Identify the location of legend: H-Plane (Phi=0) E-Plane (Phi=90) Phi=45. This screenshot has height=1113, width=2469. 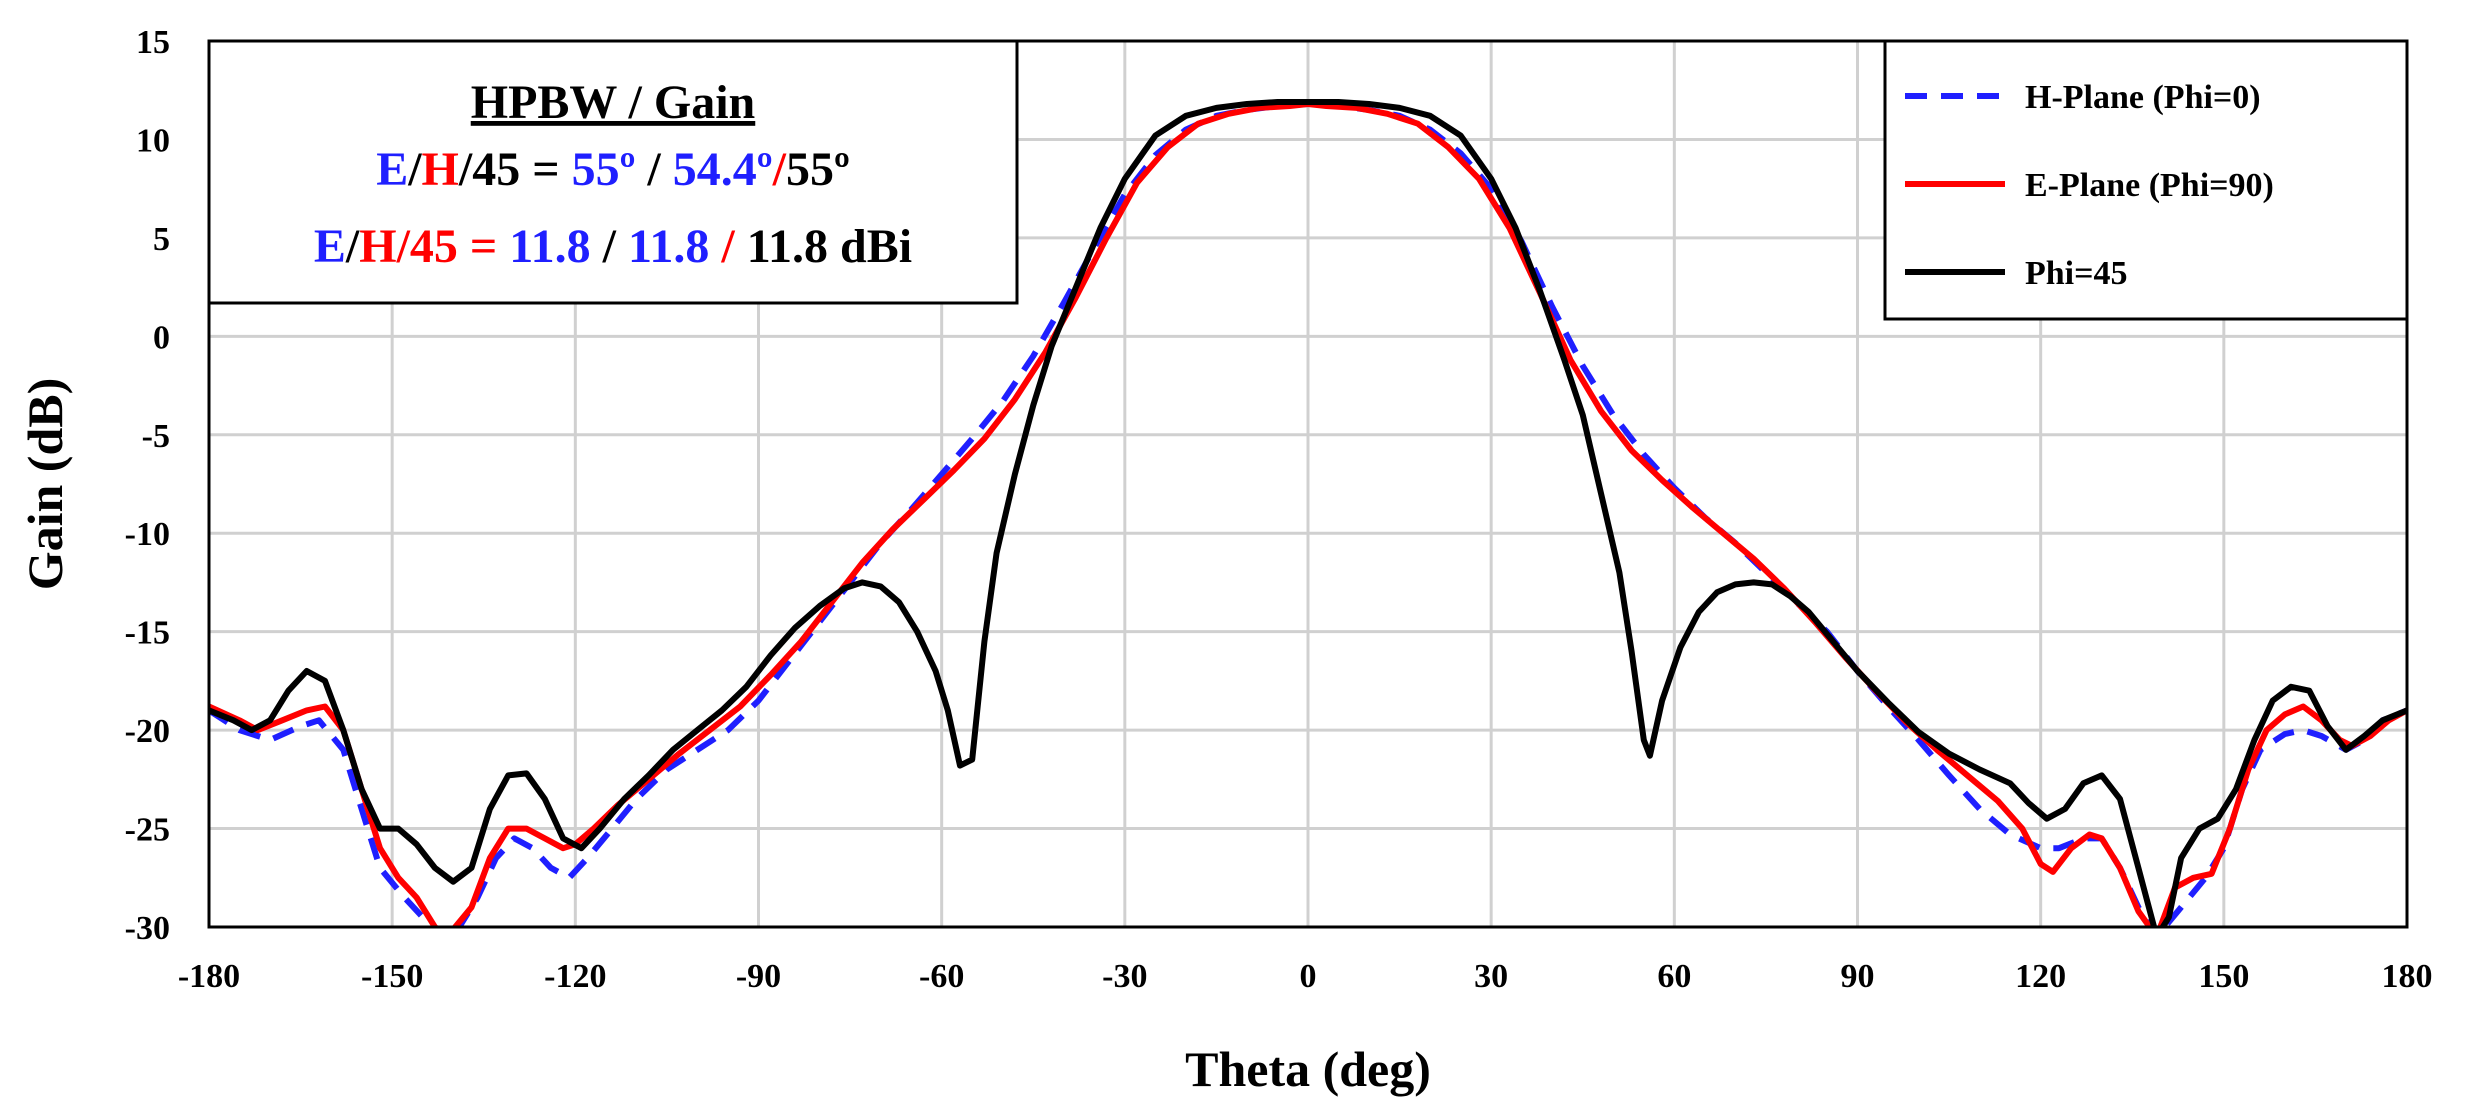
(2146, 180).